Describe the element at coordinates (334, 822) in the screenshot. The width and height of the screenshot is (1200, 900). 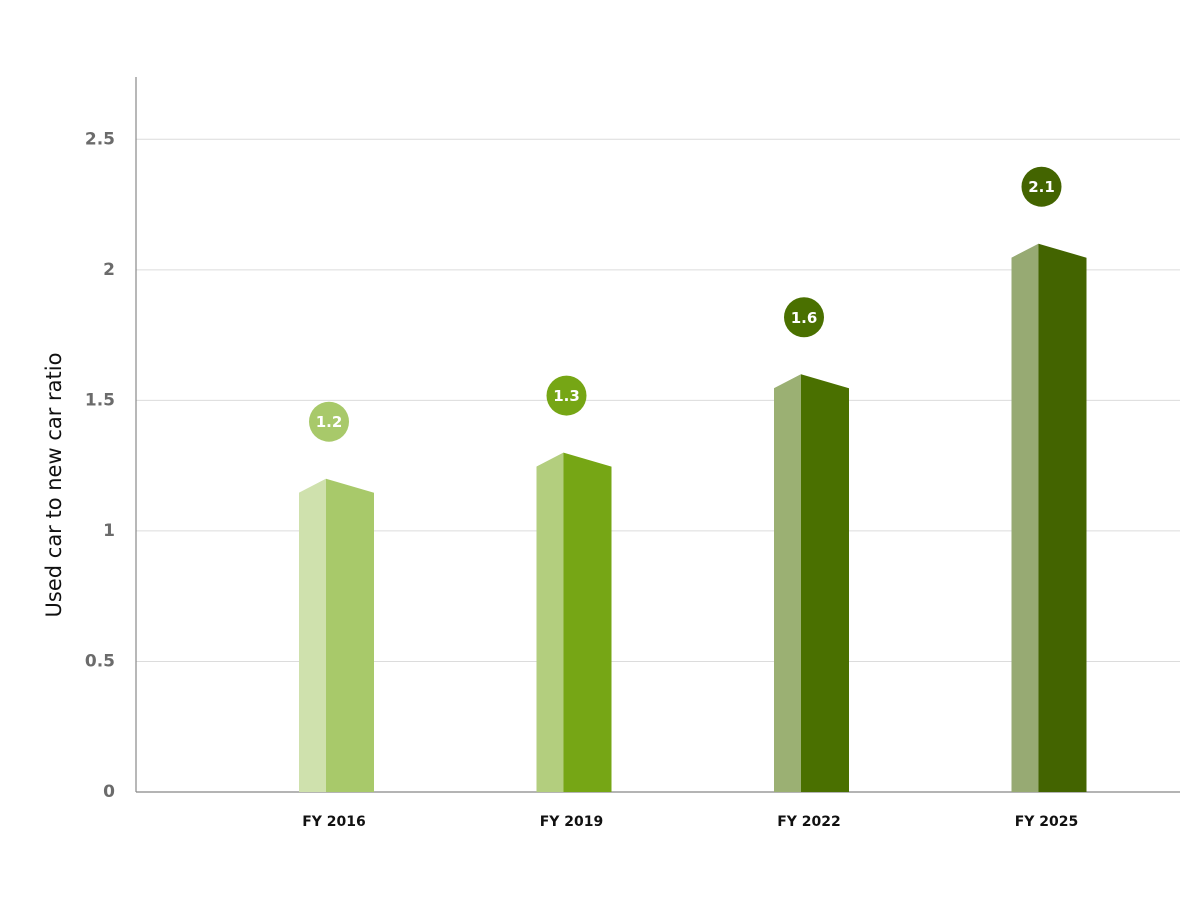
I see `x-tick-label: FY 2016` at that location.